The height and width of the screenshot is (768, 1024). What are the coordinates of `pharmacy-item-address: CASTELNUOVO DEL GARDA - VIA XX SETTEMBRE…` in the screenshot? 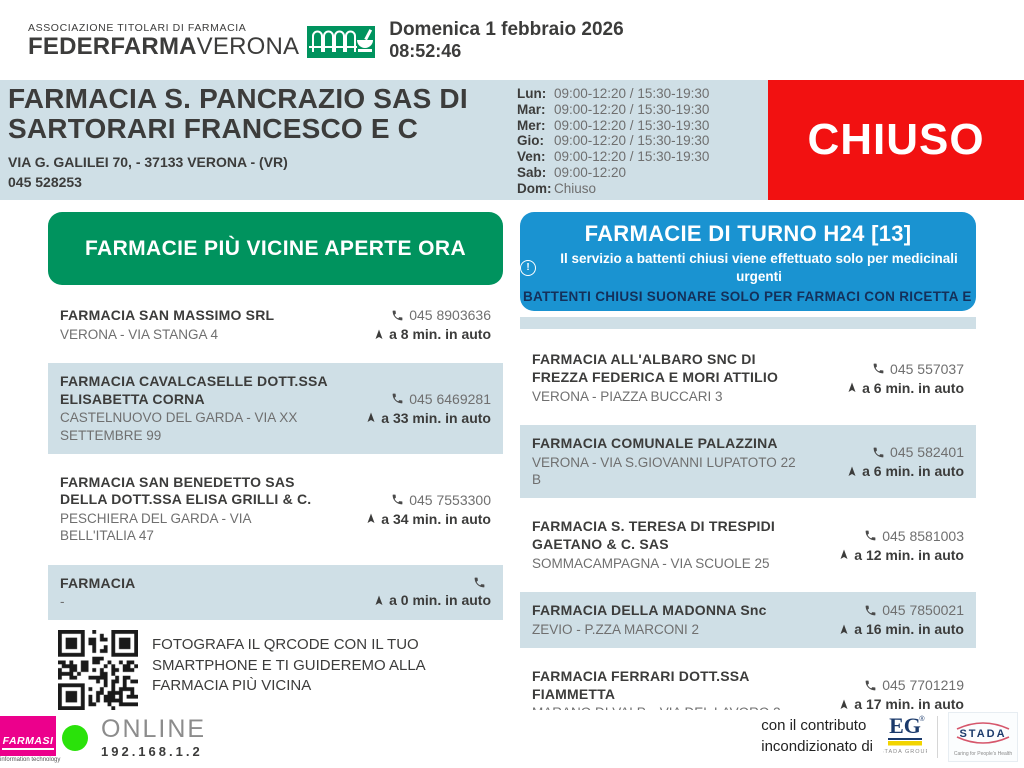 It's located at (179, 426).